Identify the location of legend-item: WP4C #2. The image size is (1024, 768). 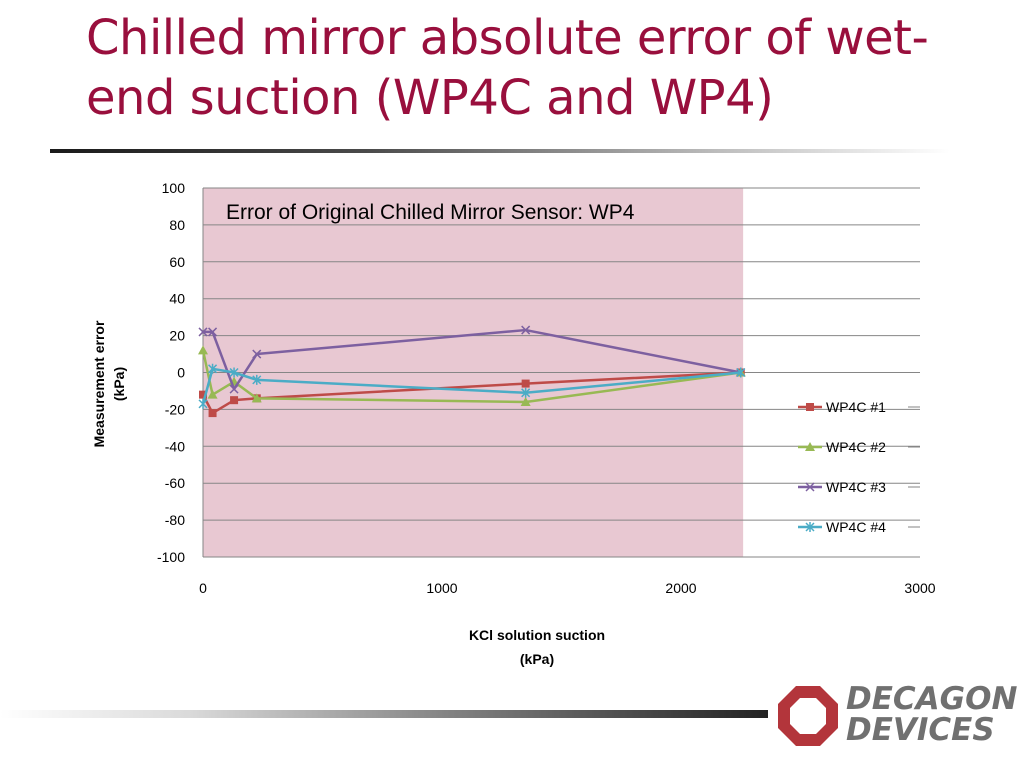
(859, 447).